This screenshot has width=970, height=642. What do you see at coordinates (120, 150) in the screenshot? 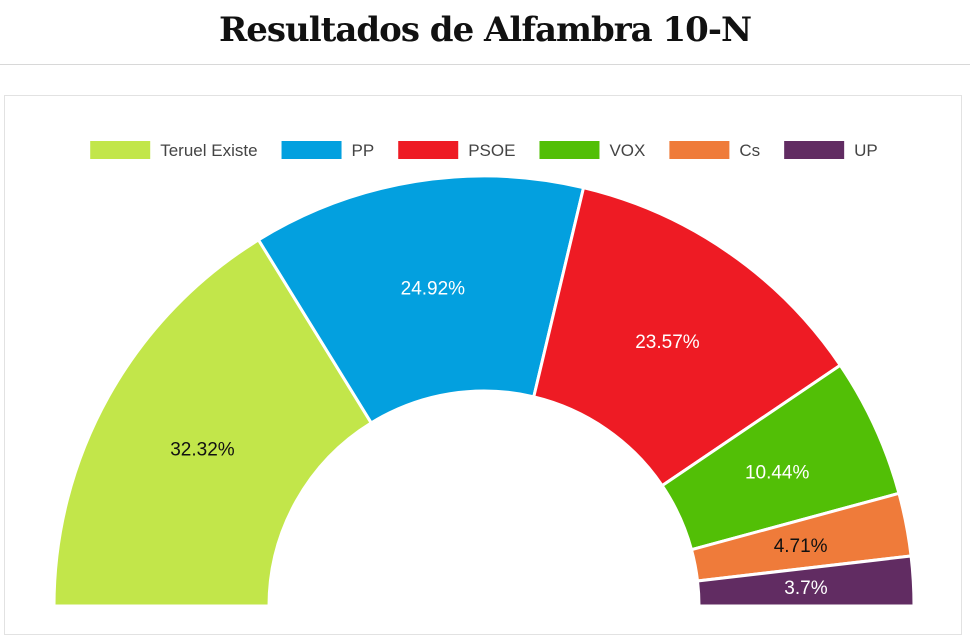
I see `legend-swatch-teruel-existe` at bounding box center [120, 150].